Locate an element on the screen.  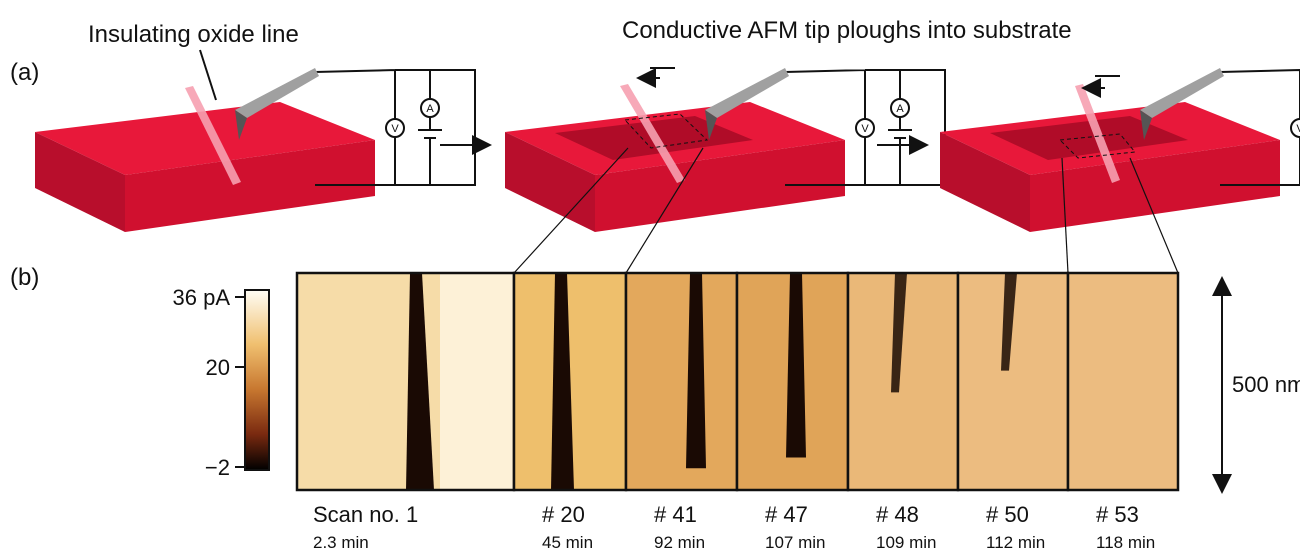
scan-time: 92 min is located at coordinates (679, 542).